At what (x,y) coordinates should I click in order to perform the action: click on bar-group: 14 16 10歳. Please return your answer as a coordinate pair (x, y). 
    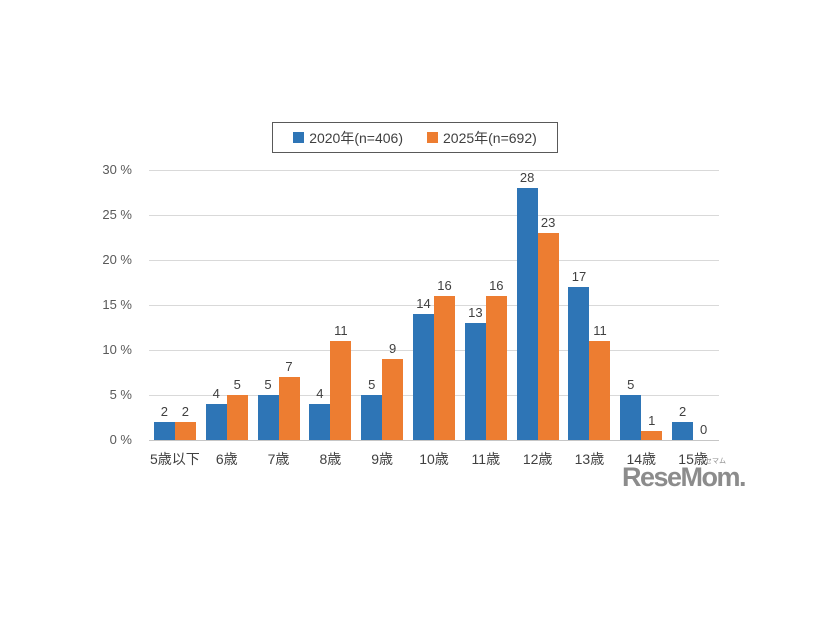
    Looking at the image, I should click on (434, 318).